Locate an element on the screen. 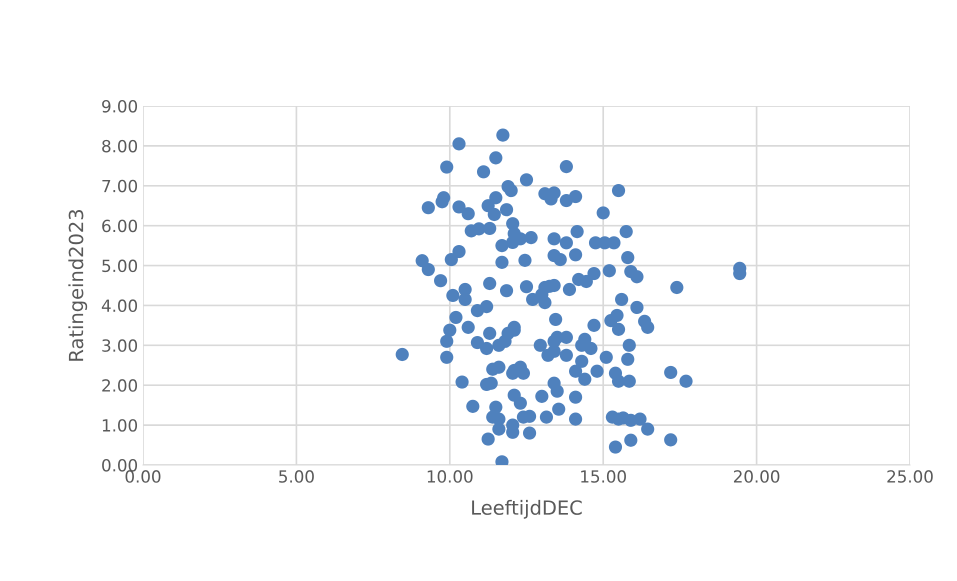 This screenshot has height=581, width=957. y-tick-label: 9.00 is located at coordinates (120, 106).